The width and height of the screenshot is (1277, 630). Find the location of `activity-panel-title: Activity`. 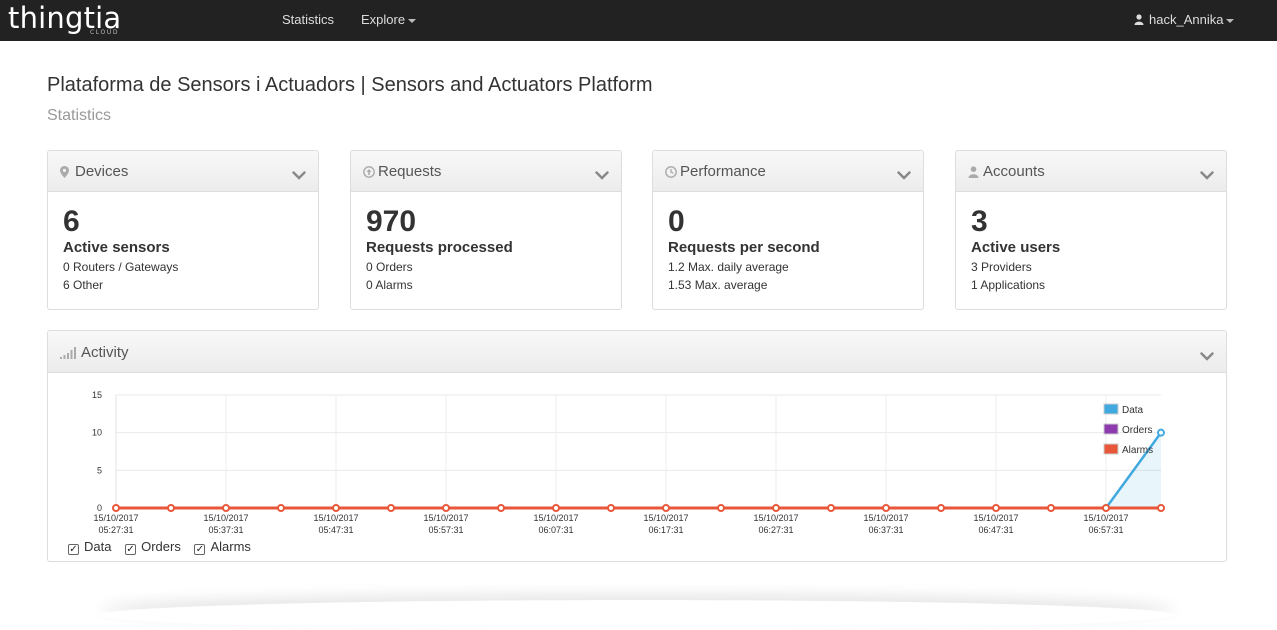

activity-panel-title: Activity is located at coordinates (105, 352).